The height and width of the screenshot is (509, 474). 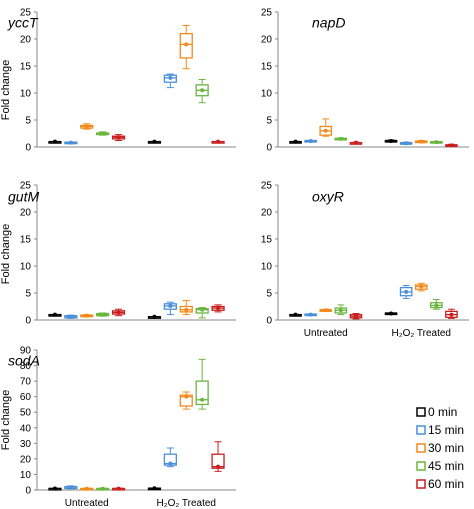 I want to click on legend-label: 0 min, so click(x=442, y=412).